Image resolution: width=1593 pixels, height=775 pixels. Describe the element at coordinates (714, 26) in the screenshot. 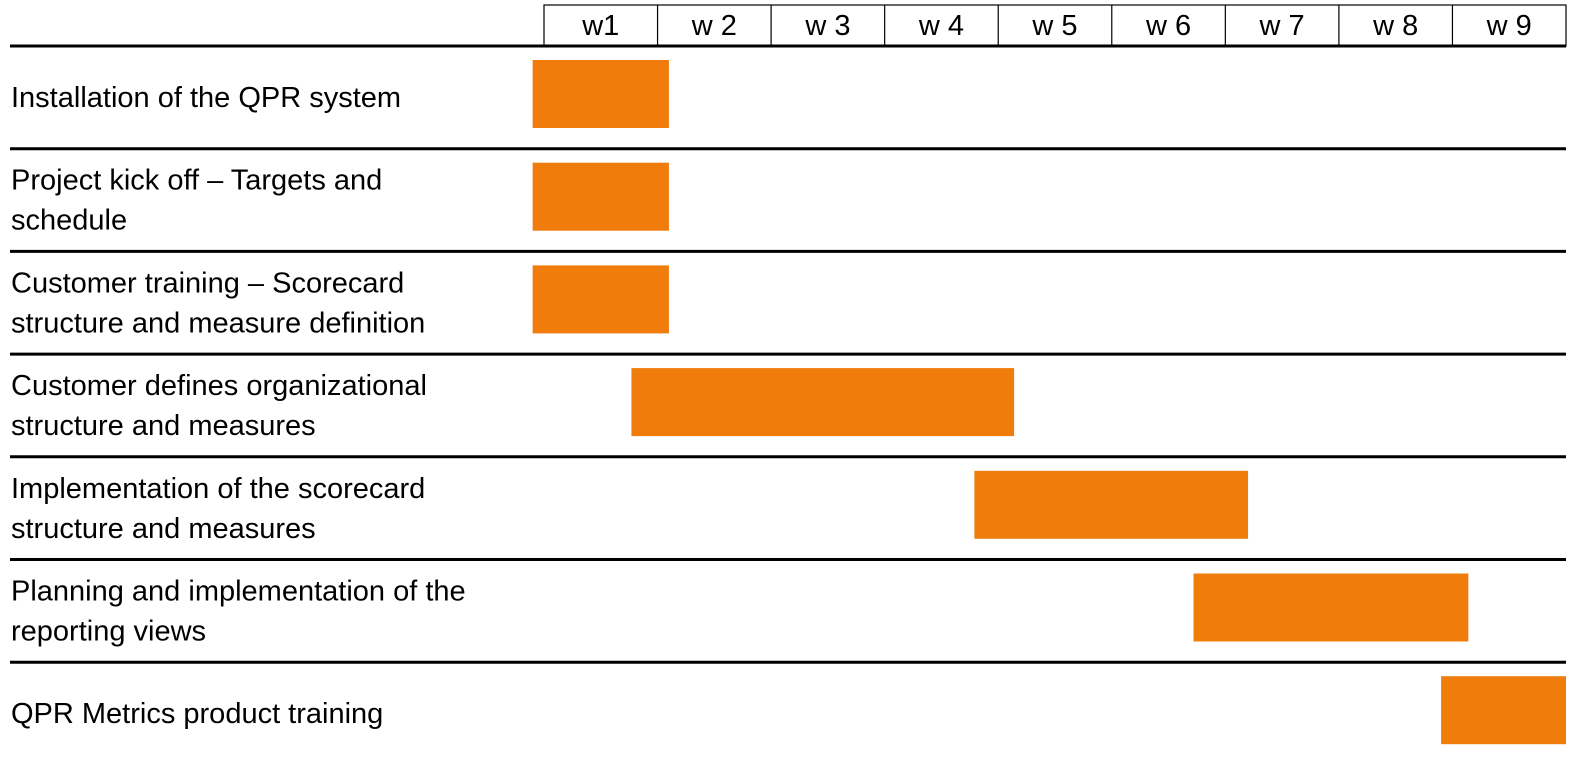

I see `week-label: w 2` at that location.